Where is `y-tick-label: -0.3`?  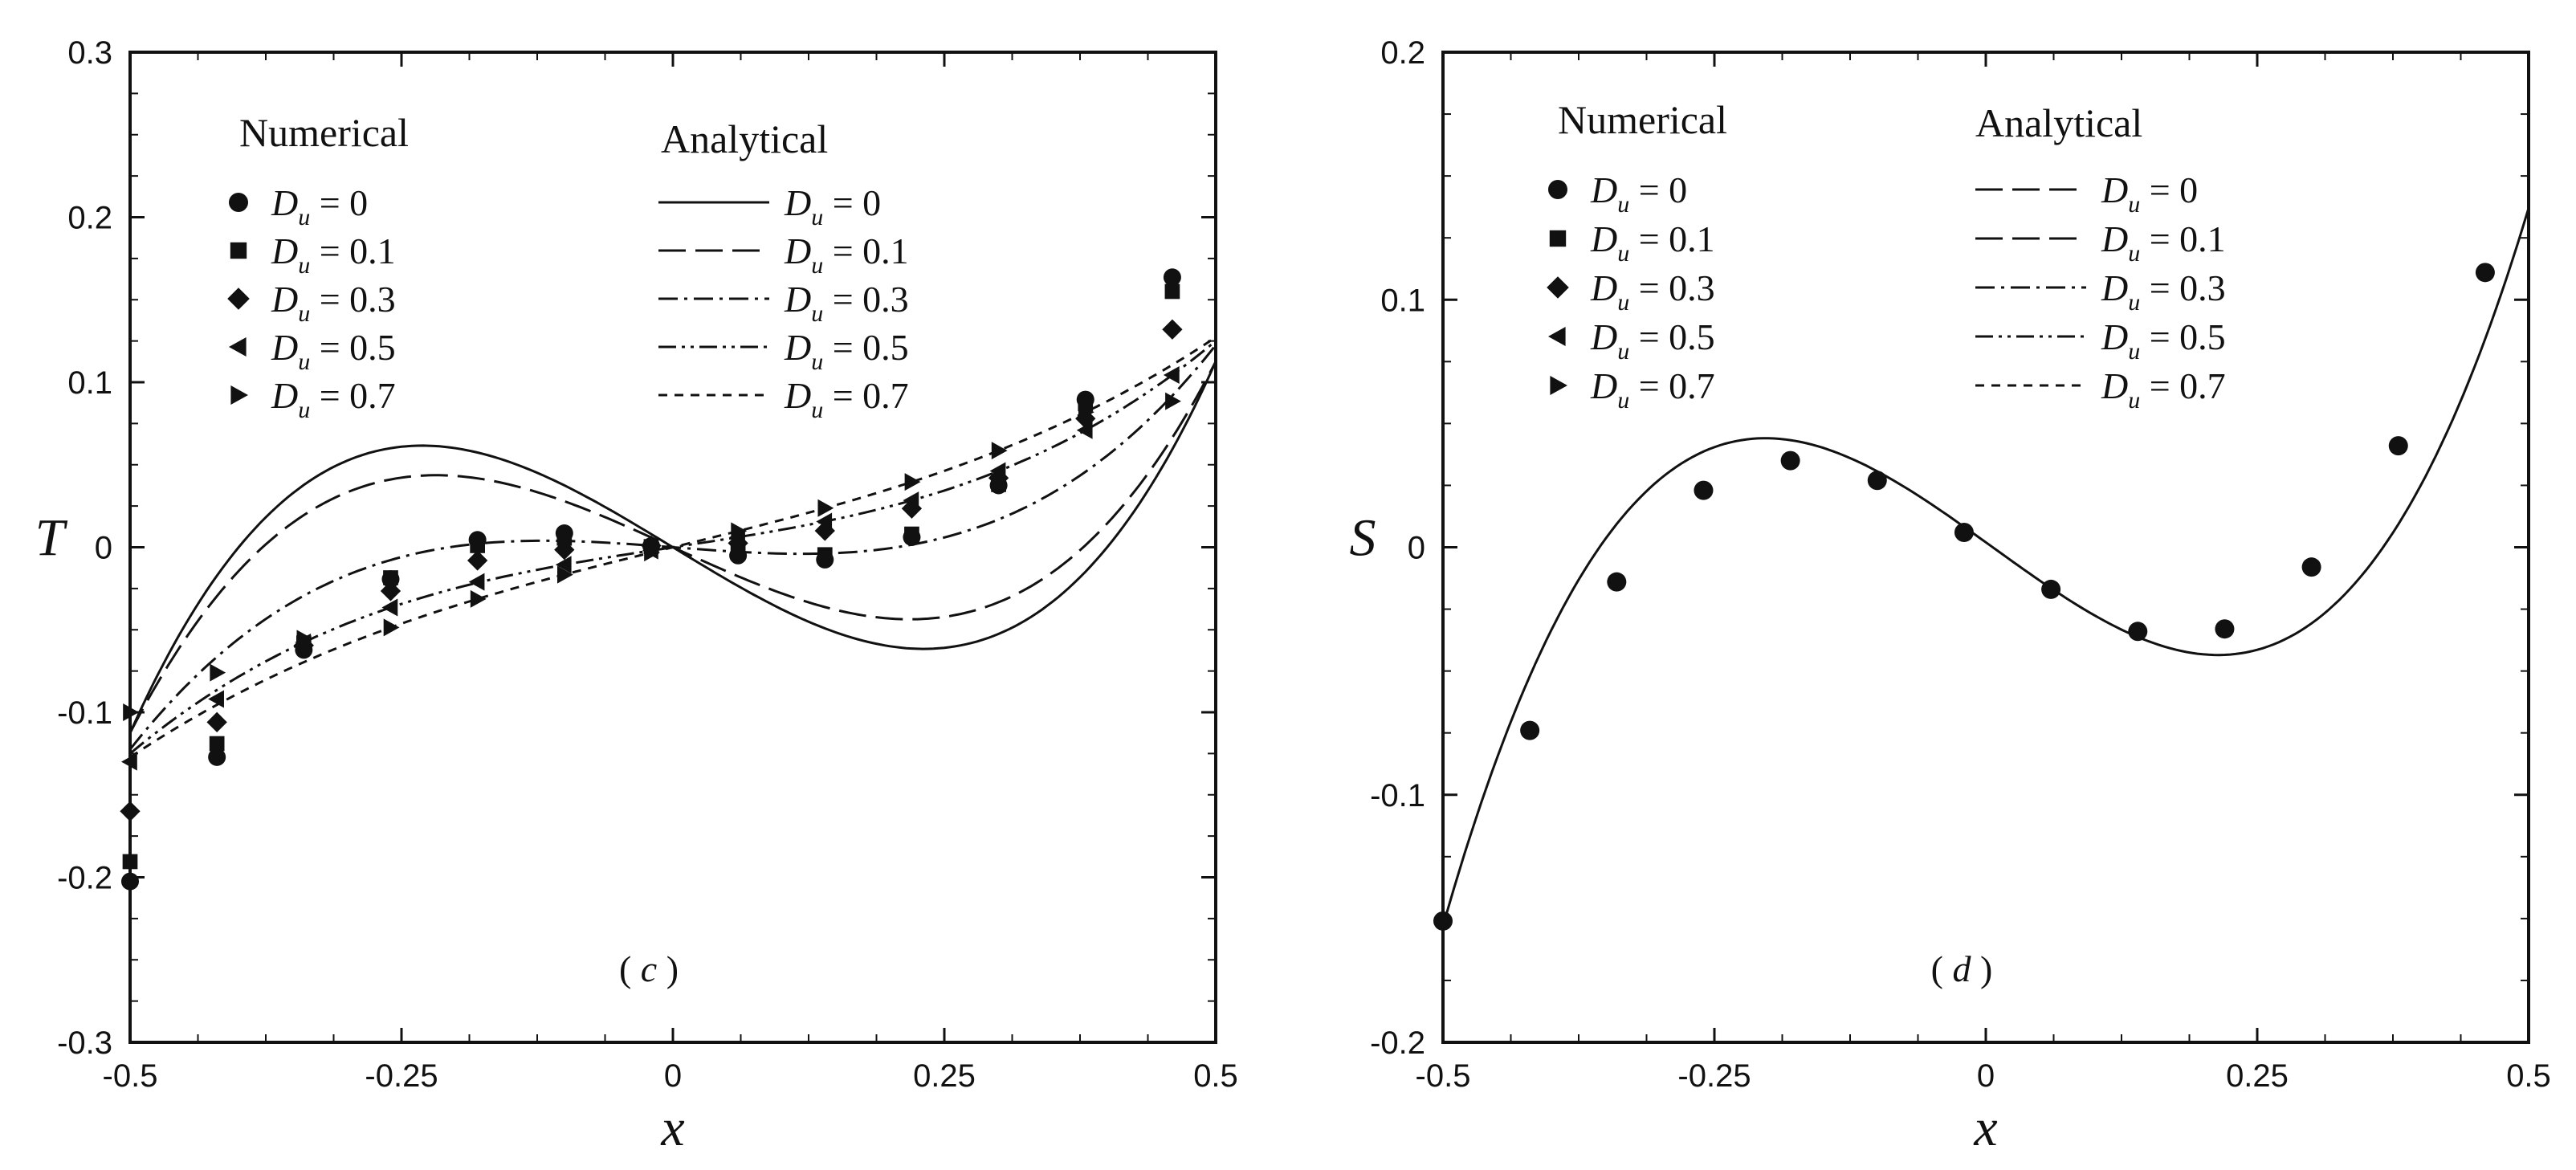 y-tick-label: -0.3 is located at coordinates (84, 1043).